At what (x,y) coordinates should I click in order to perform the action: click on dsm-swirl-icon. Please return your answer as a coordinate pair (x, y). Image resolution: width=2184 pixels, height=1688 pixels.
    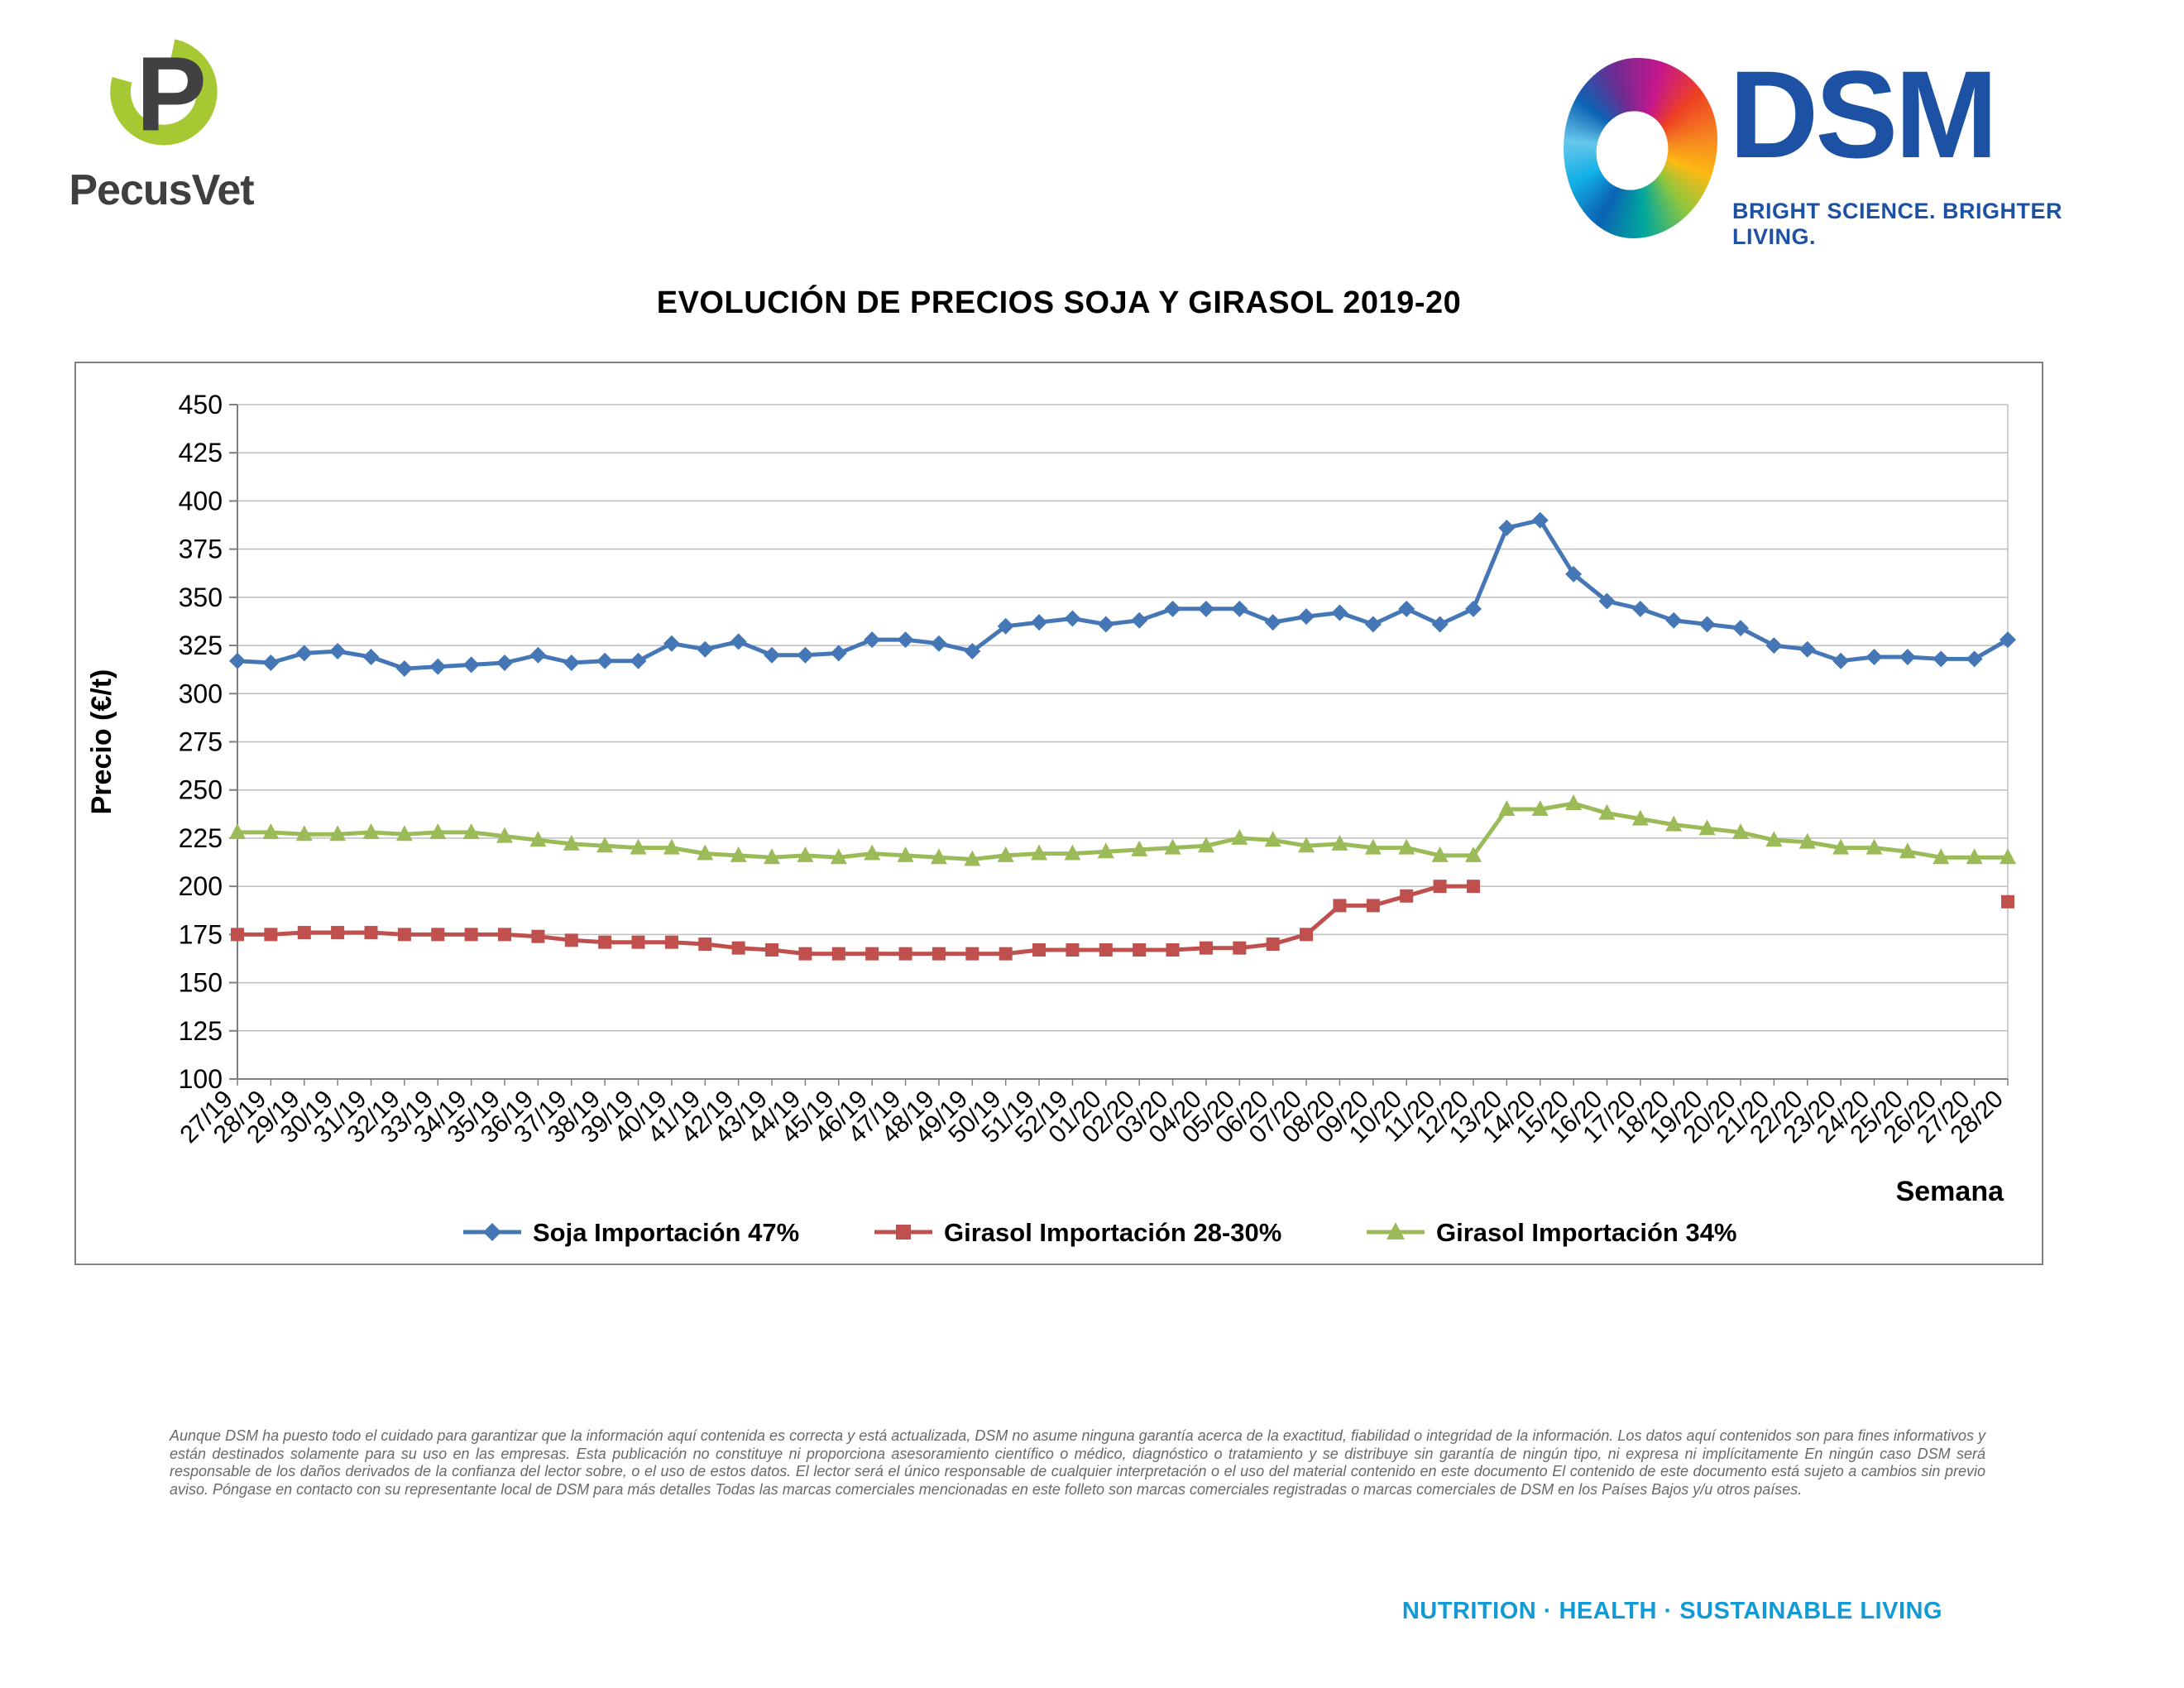
    Looking at the image, I should click on (1640, 148).